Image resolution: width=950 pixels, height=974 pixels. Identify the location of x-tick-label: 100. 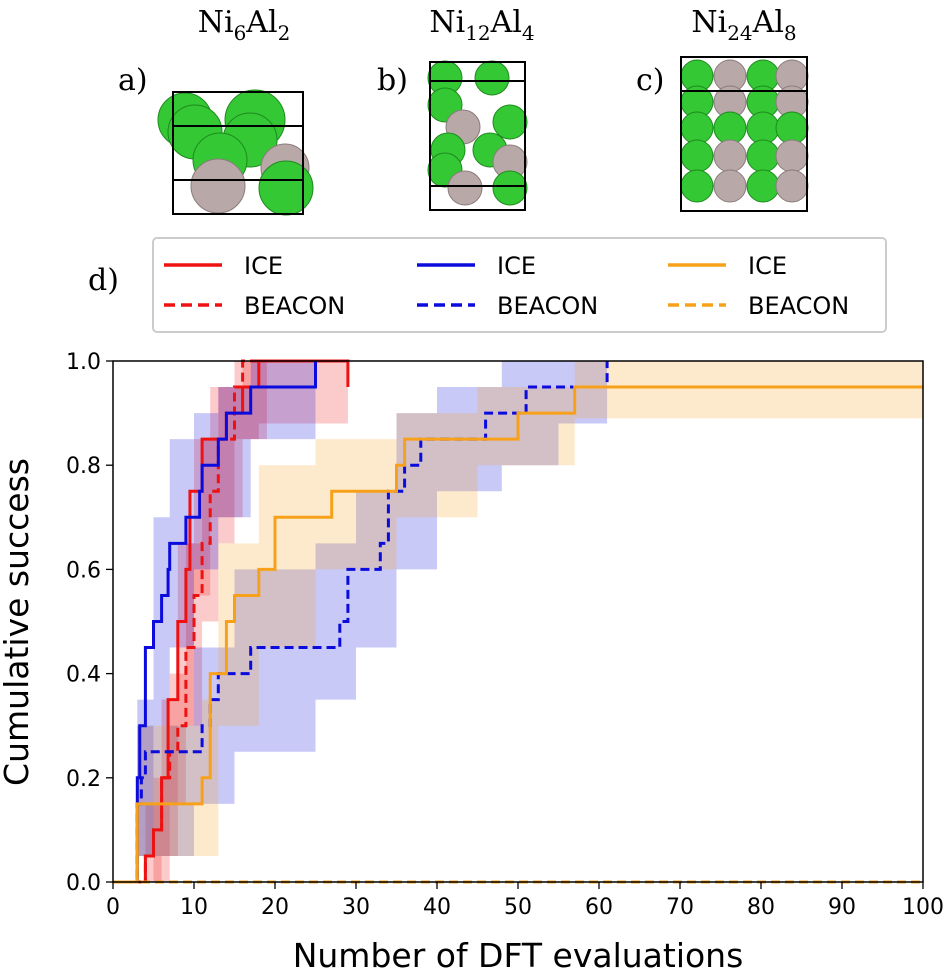
(923, 907).